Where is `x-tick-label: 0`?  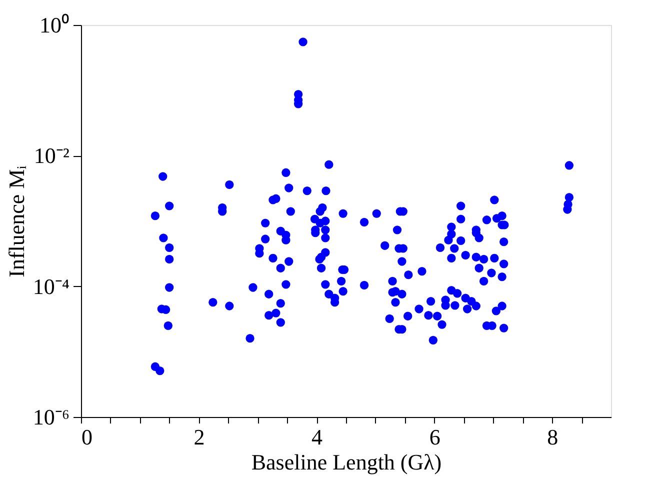 x-tick-label: 0 is located at coordinates (87, 437).